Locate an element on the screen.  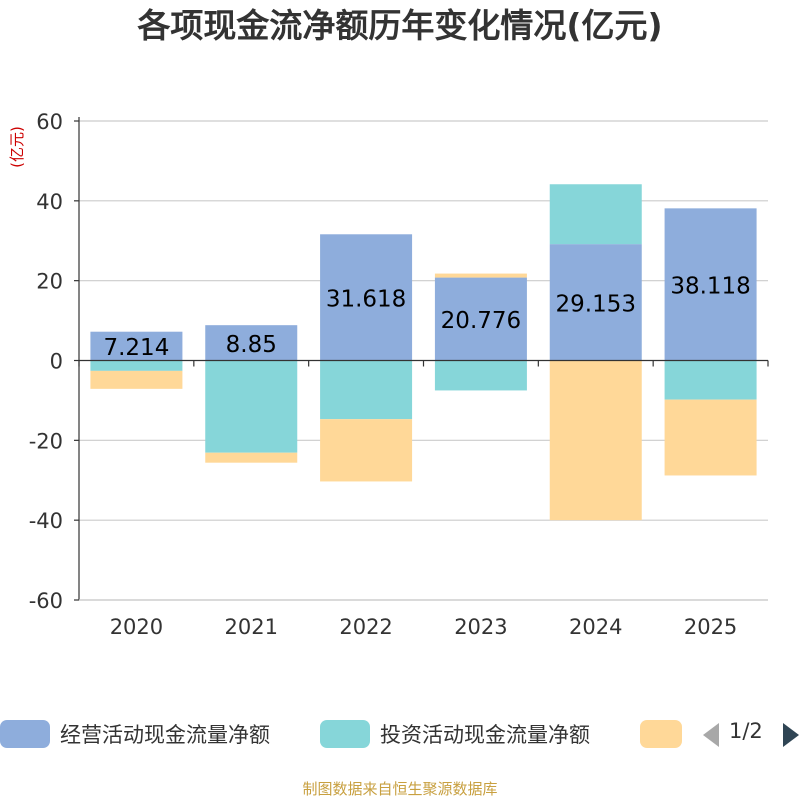
y-tick-label: 0 is located at coordinates (56, 362).